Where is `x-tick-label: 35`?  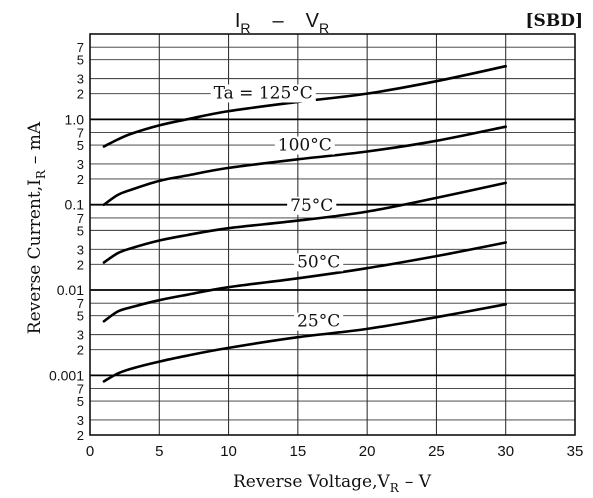 x-tick-label: 35 is located at coordinates (575, 451).